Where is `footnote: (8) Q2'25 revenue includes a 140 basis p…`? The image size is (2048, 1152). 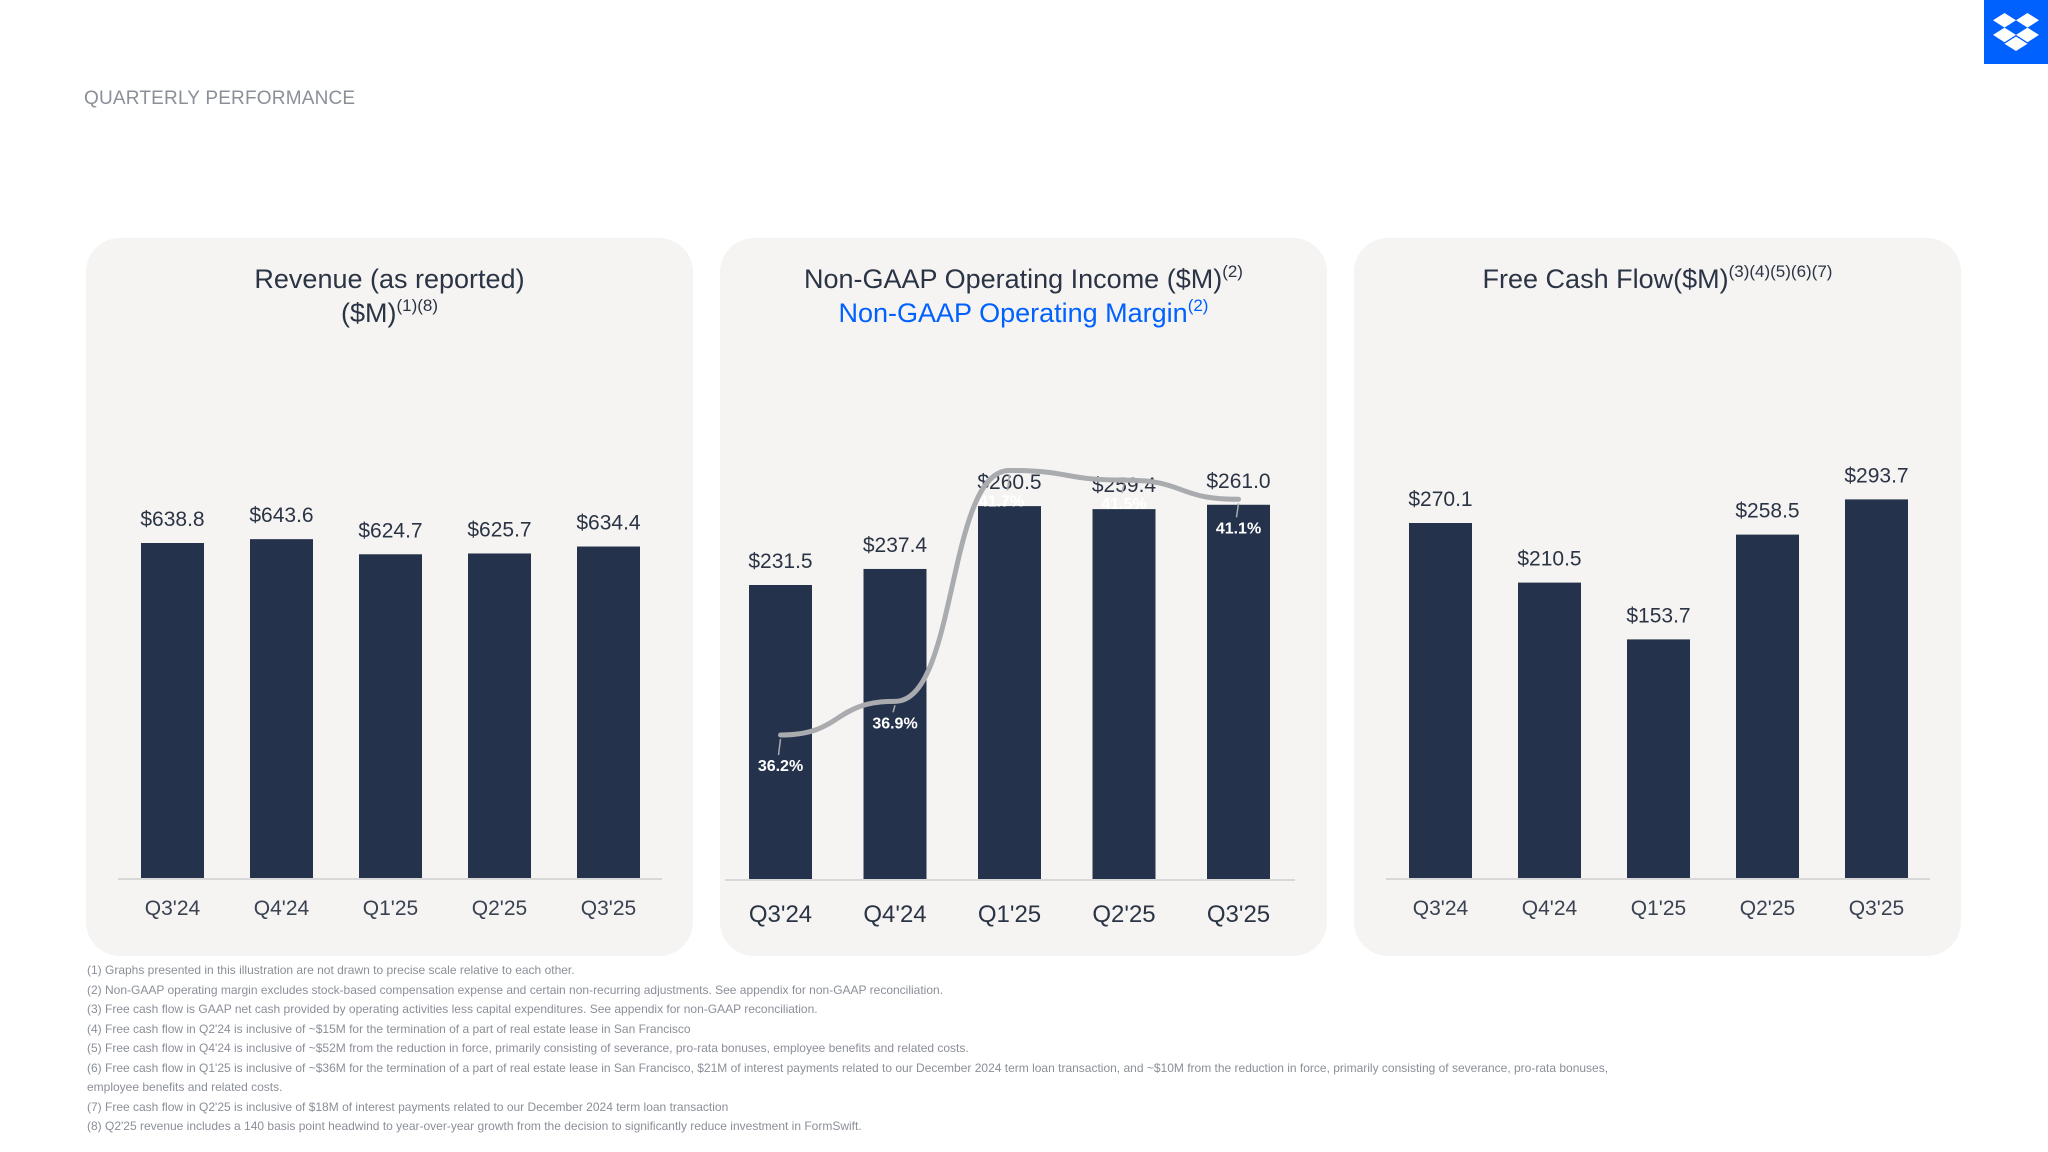 footnote: (8) Q2'25 revenue includes a 140 basis p… is located at coordinates (474, 1126).